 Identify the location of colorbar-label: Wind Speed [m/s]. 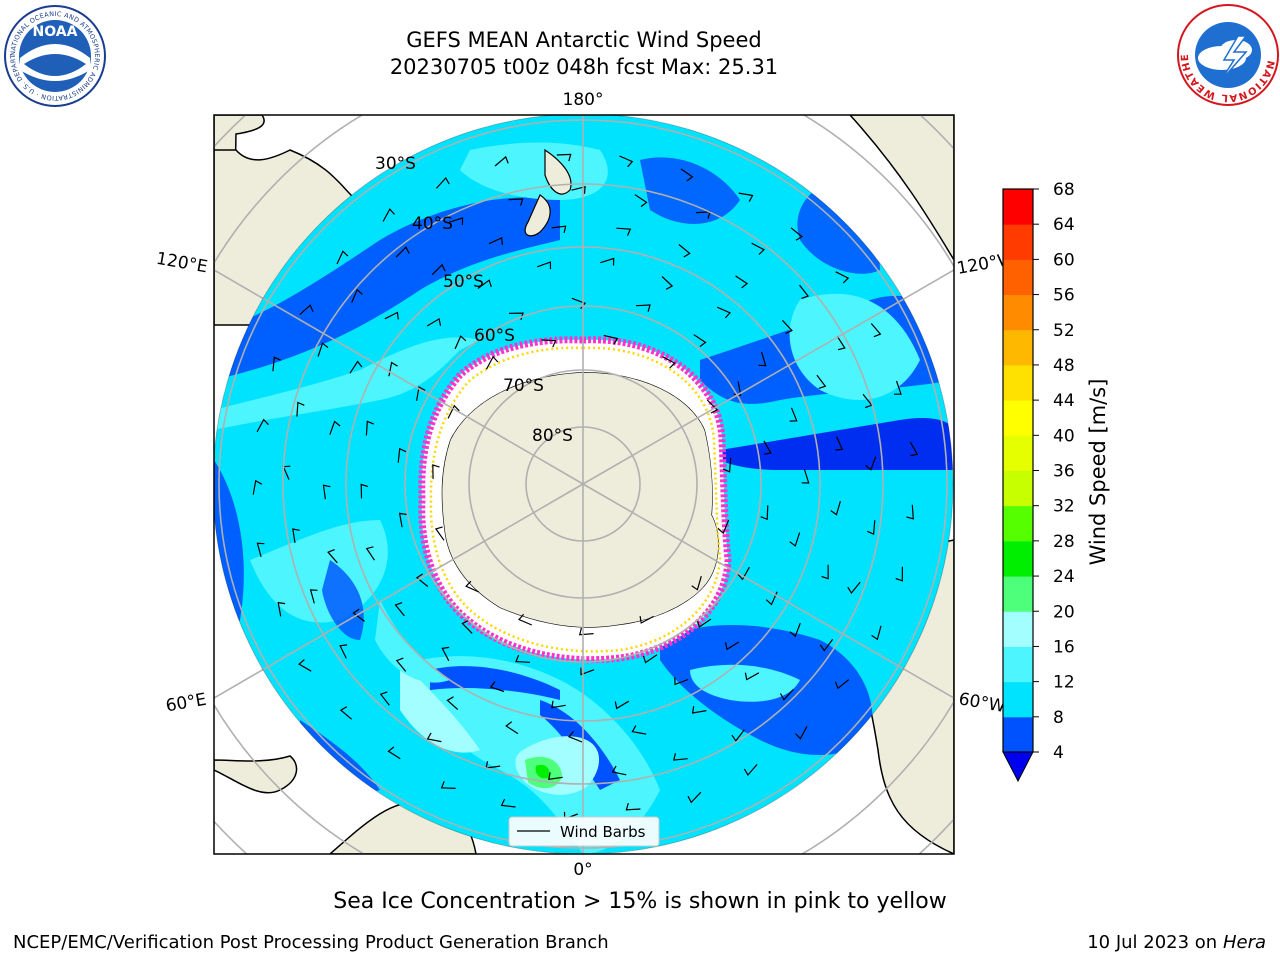
(1098, 472).